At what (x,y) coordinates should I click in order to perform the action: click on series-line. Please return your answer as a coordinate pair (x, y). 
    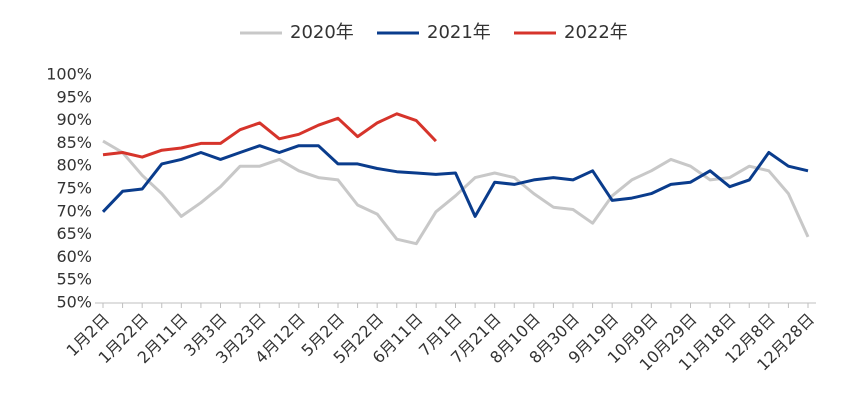
    Looking at the image, I should click on (269, 135).